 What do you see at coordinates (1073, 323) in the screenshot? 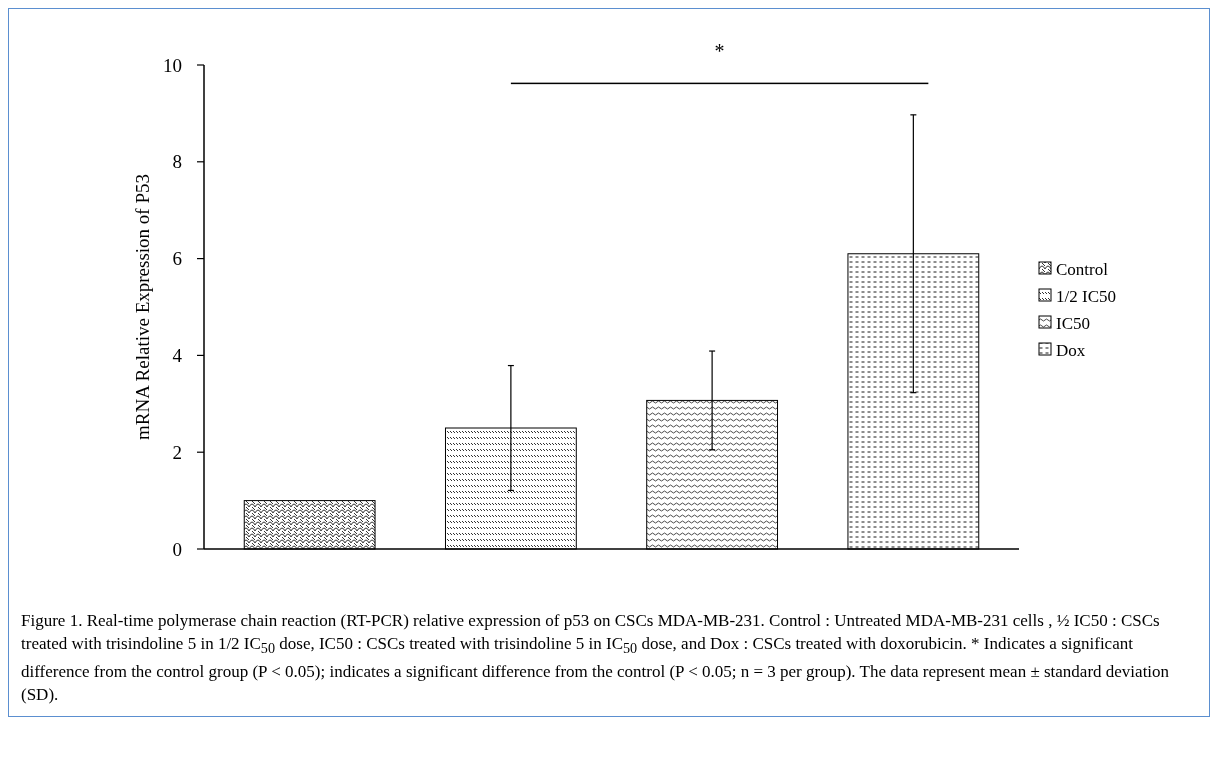
I see `legend-label: IC50` at bounding box center [1073, 323].